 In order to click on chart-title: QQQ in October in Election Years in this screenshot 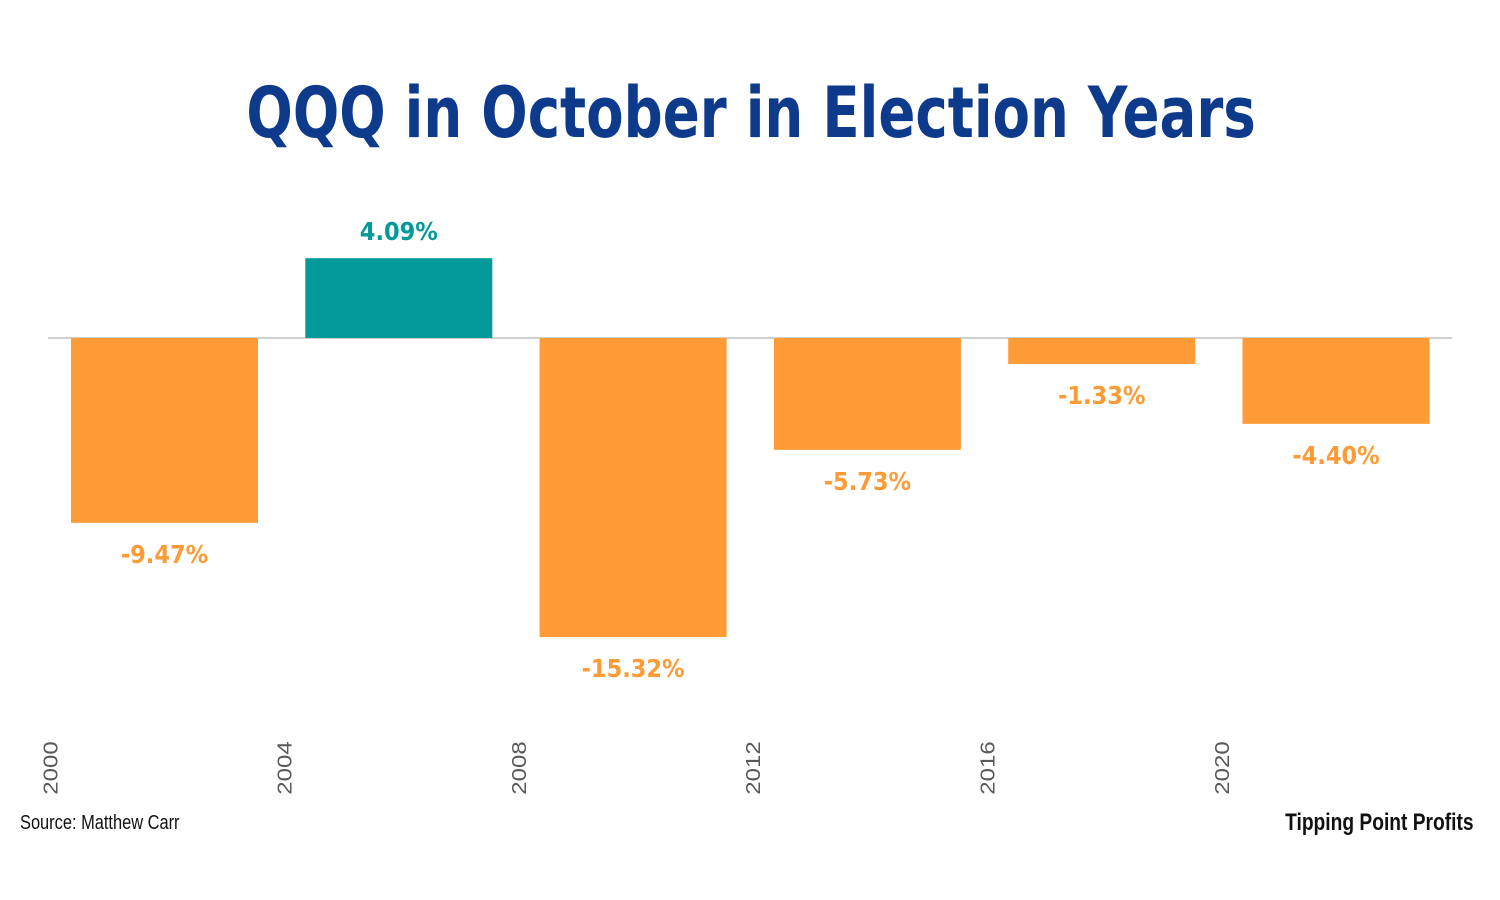, I will do `click(751, 113)`.